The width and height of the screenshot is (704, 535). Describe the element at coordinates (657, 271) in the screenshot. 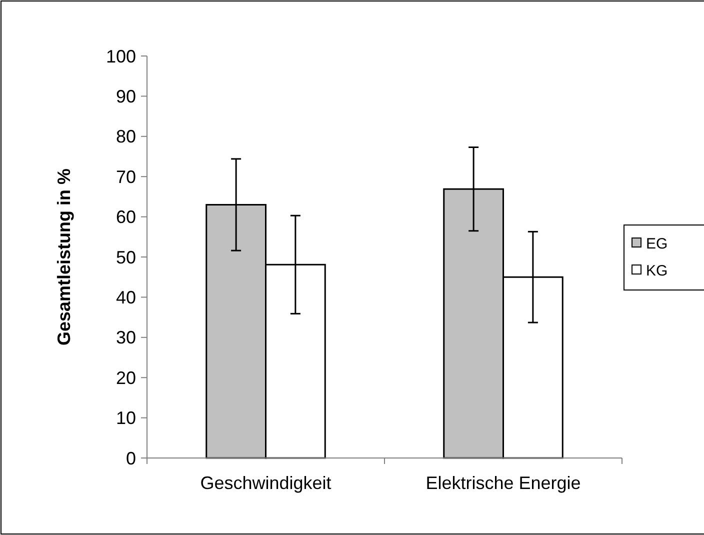

I see `legend-label: KG` at that location.